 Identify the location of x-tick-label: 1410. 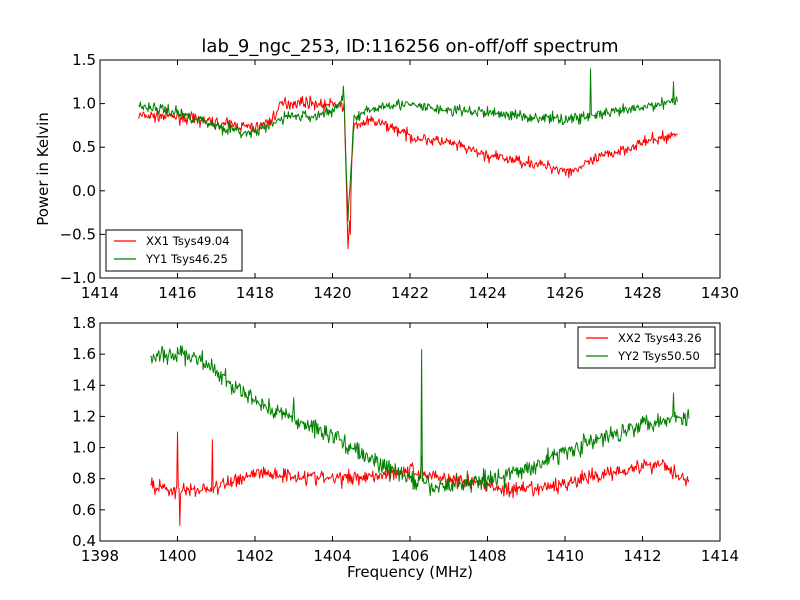
(565, 556).